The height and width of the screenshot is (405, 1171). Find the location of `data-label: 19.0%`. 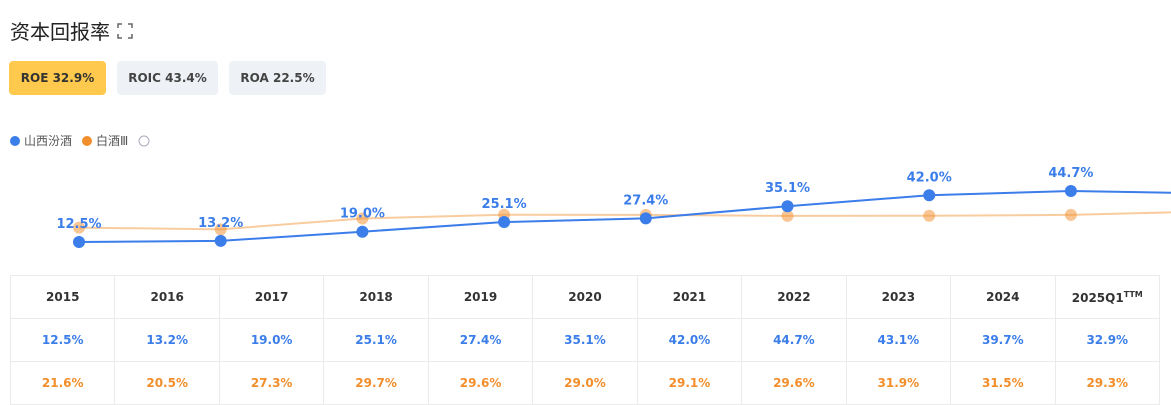

data-label: 19.0% is located at coordinates (362, 214).